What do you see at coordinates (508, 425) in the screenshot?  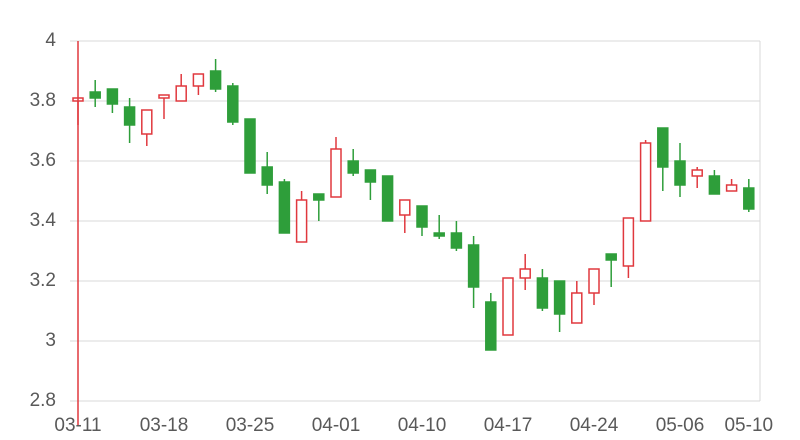 I see `x-tick-label: 04-17` at bounding box center [508, 425].